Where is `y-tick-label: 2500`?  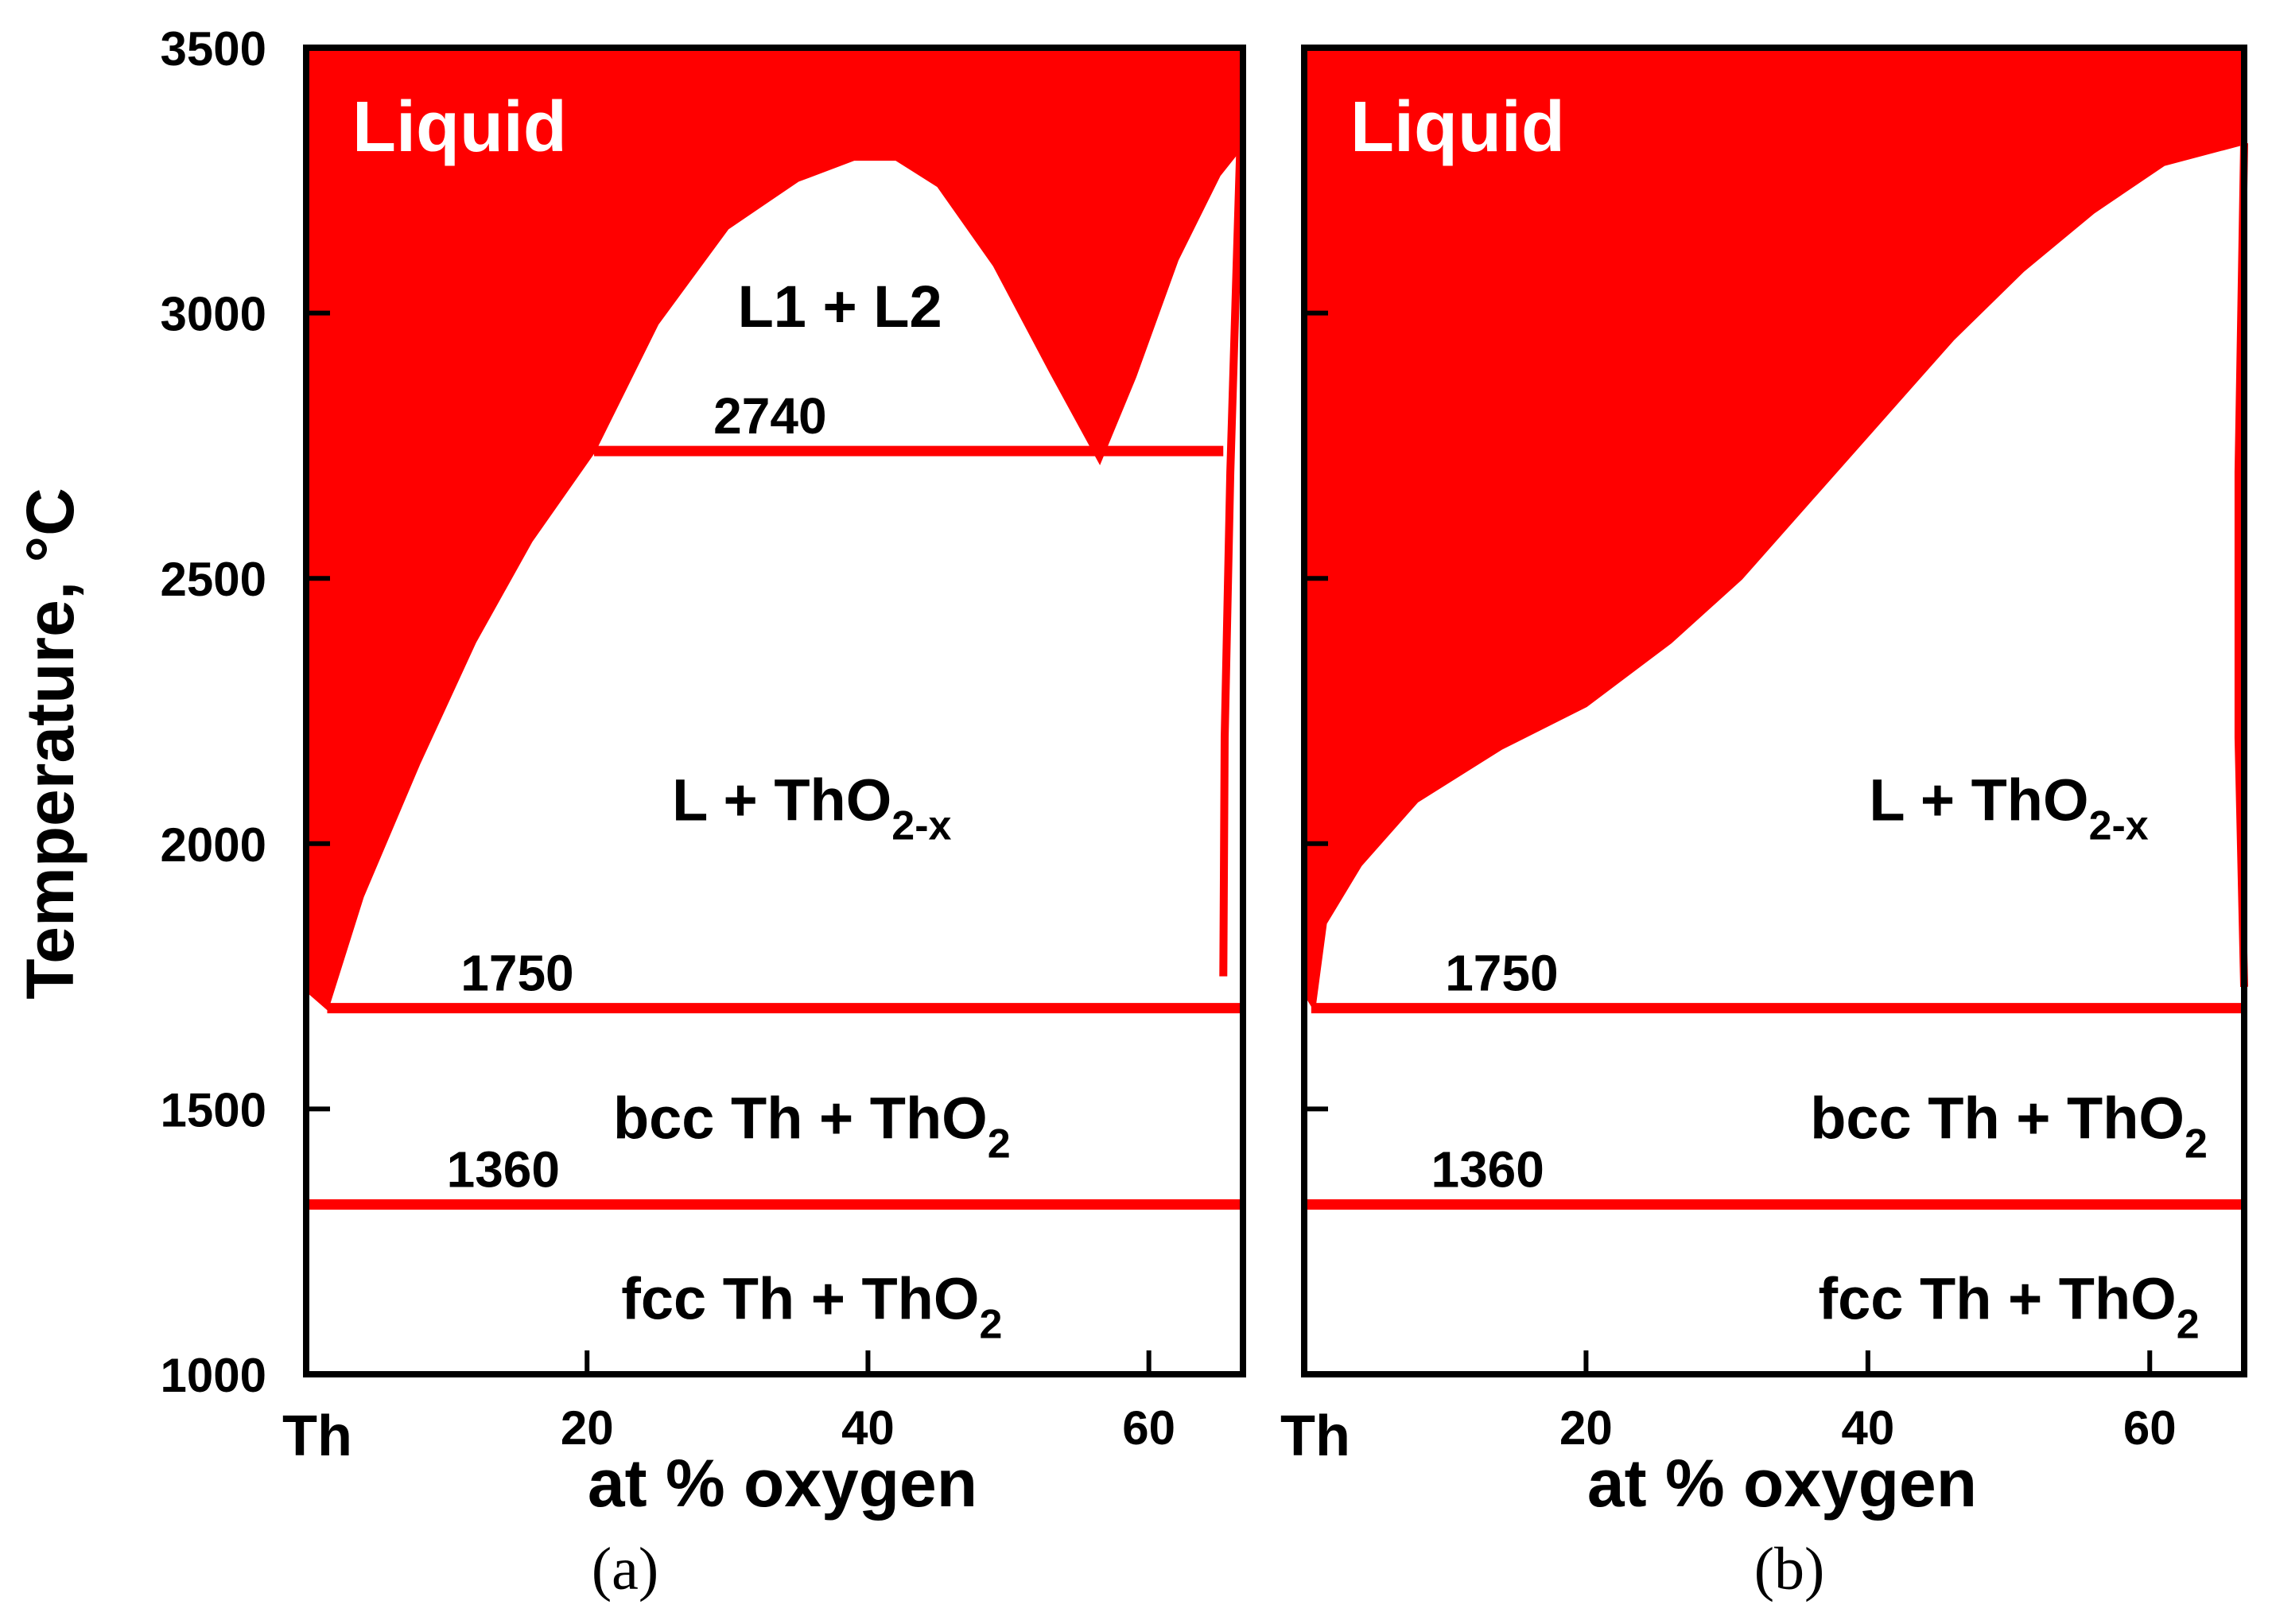
y-tick-label: 2500 is located at coordinates (213, 579).